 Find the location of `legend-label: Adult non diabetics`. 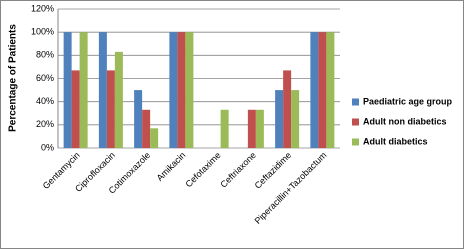

legend-label: Adult non diabetics is located at coordinates (405, 121).